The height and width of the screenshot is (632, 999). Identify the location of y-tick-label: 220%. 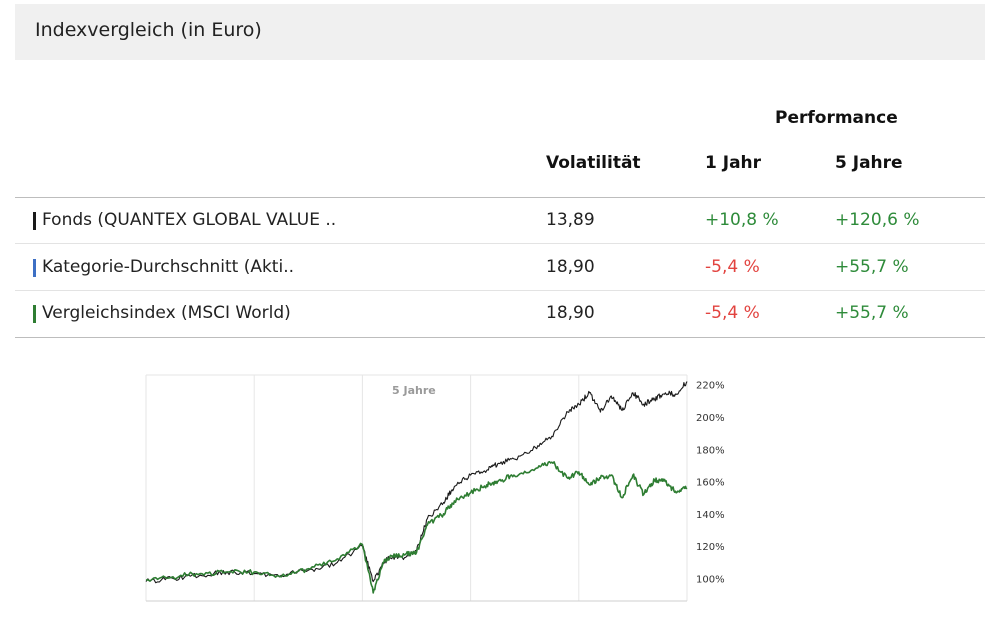
(710, 386).